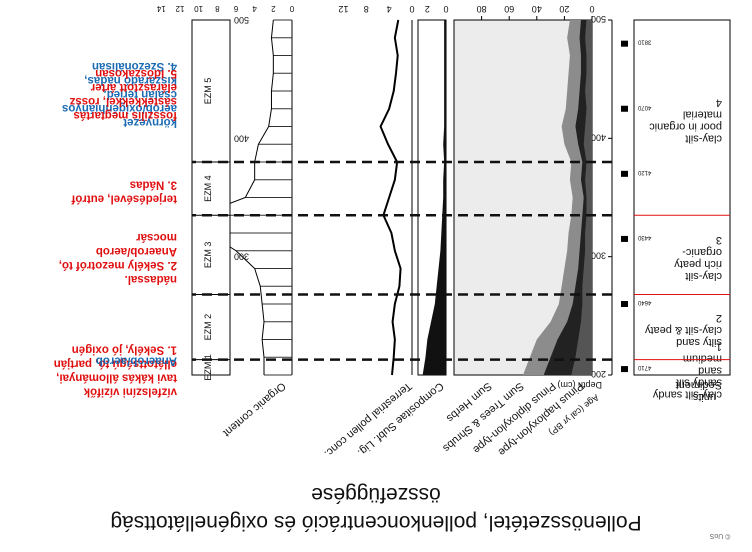 Image resolution: width=752 pixels, height=552 pixels. What do you see at coordinates (130, 391) in the screenshot?
I see `annotation-line: vízfelszíni vízifők` at bounding box center [130, 391].